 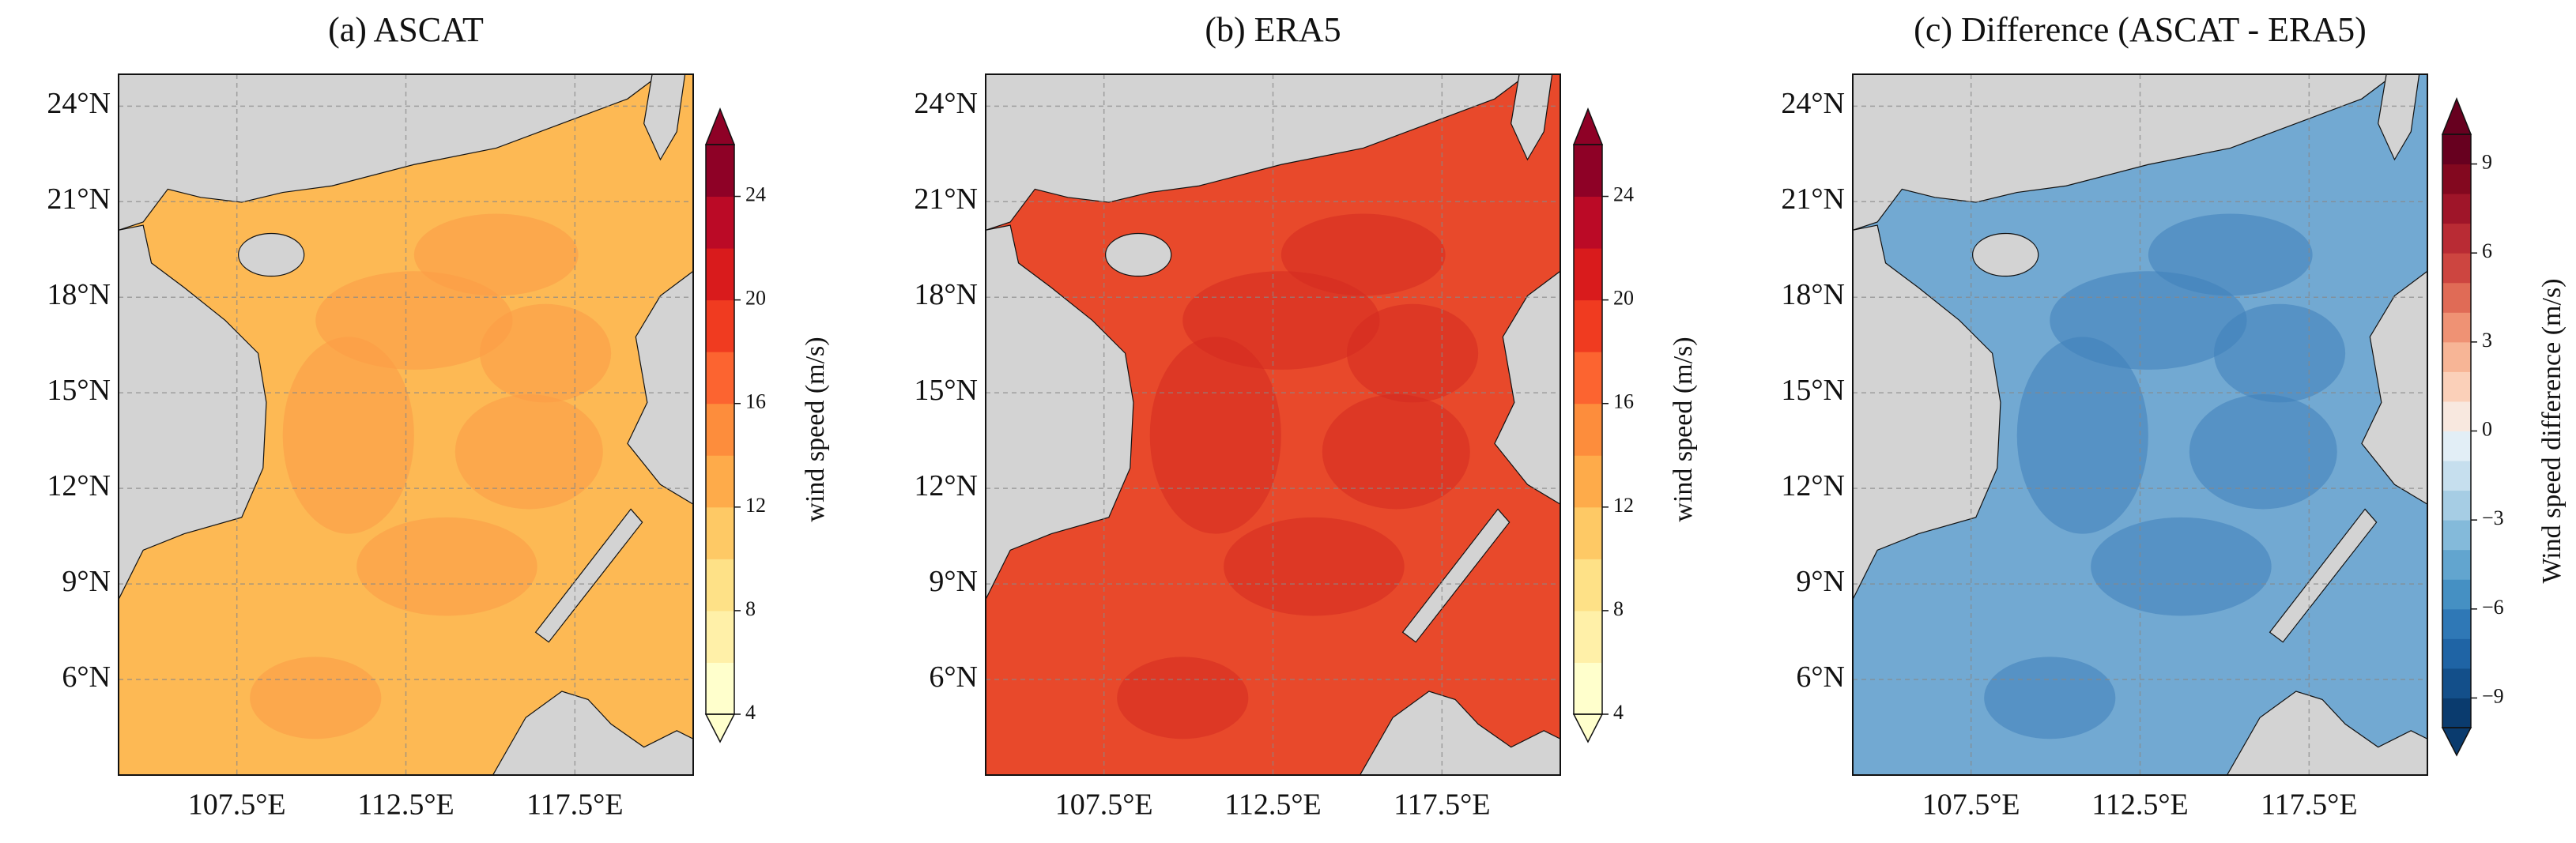 I want to click on colorbar-tick-label: 20, so click(x=1624, y=298).